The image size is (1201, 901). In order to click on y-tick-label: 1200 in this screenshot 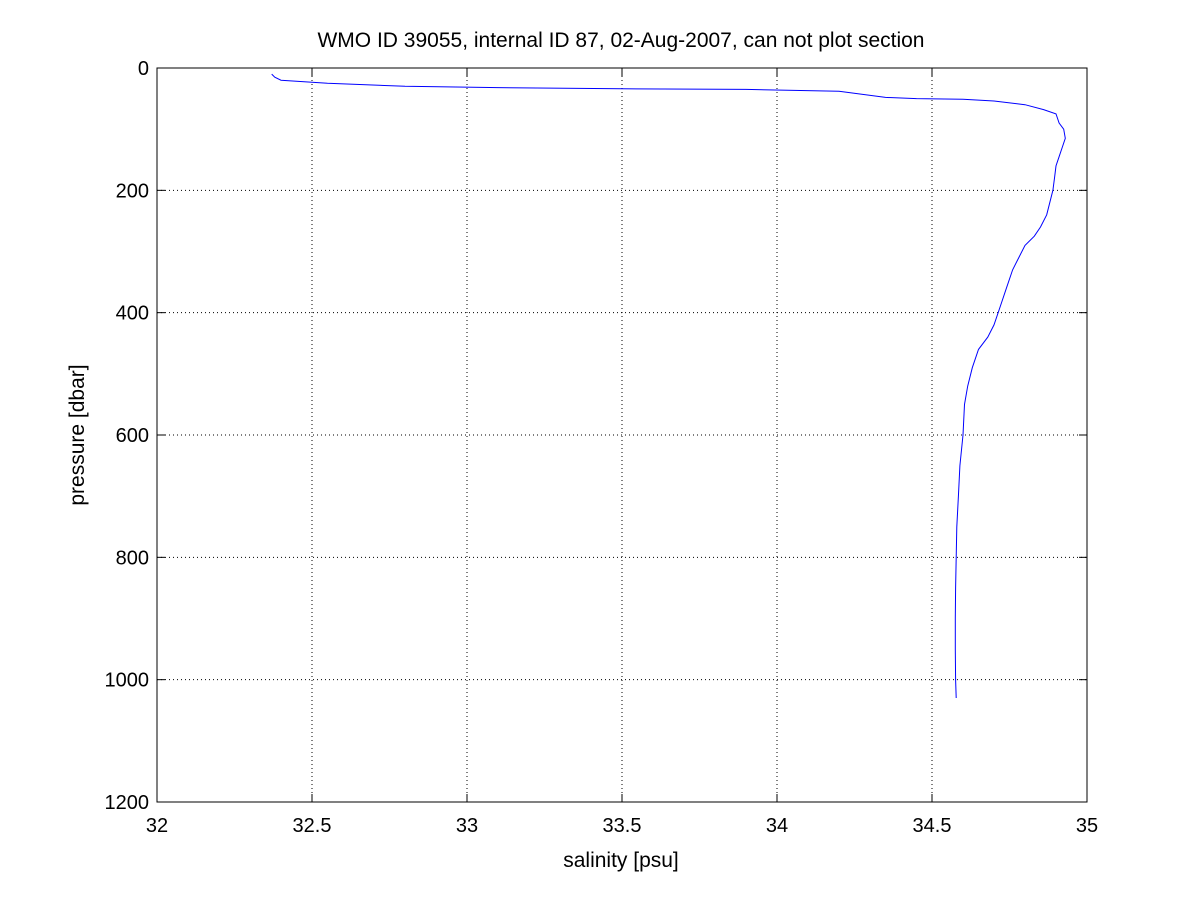, I will do `click(127, 803)`.